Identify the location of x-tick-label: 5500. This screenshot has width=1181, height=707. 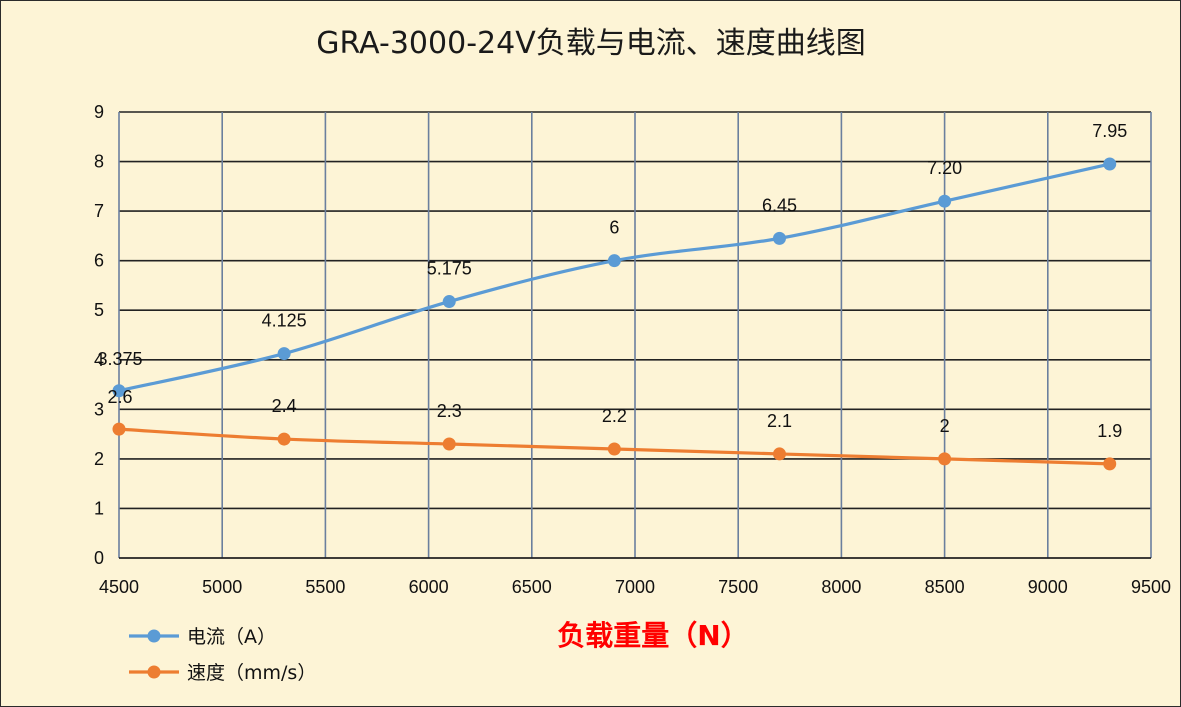
(325, 587).